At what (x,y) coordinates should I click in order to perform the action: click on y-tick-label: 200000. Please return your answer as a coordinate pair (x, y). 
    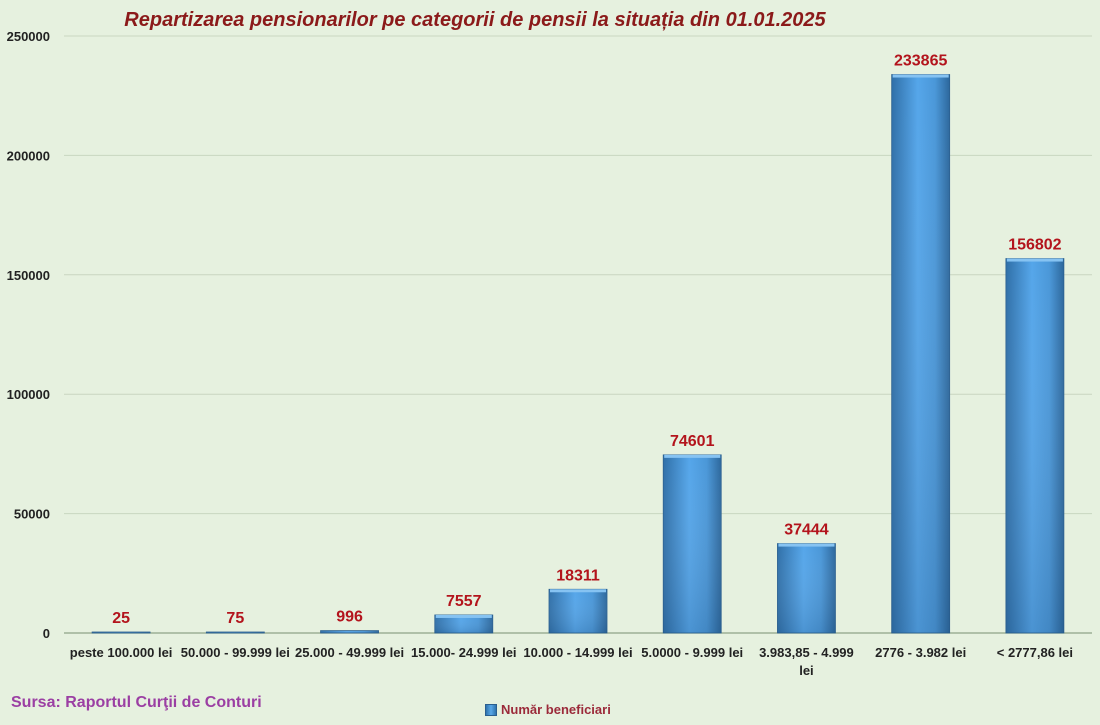
    Looking at the image, I should click on (28, 155).